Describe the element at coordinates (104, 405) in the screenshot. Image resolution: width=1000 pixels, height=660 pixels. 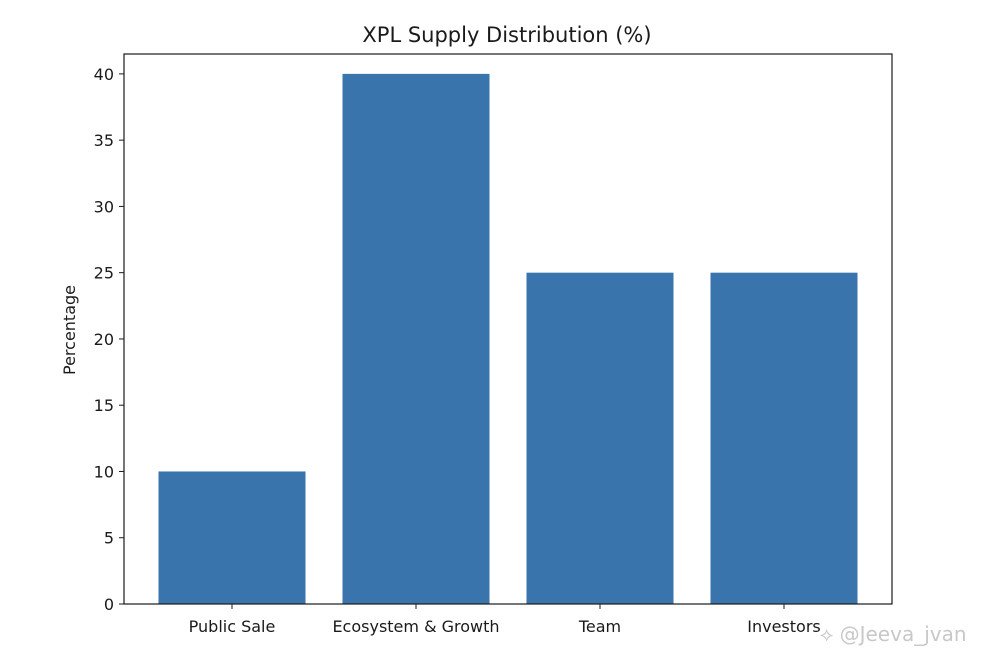
I see `y-tick-label: 15` at that location.